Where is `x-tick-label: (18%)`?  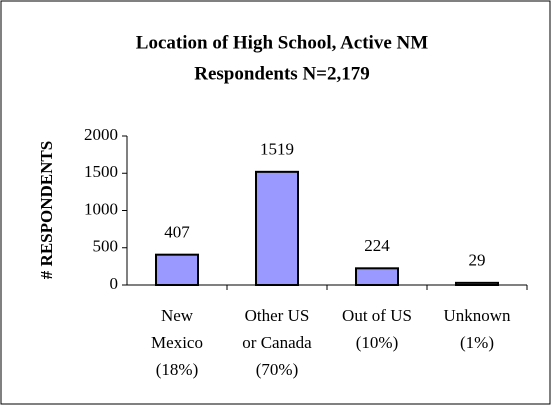
x-tick-label: (18%) is located at coordinates (177, 369).